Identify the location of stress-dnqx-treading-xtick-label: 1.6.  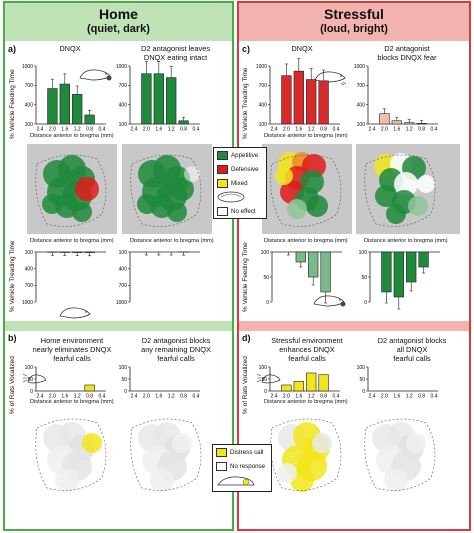
(298, 130).